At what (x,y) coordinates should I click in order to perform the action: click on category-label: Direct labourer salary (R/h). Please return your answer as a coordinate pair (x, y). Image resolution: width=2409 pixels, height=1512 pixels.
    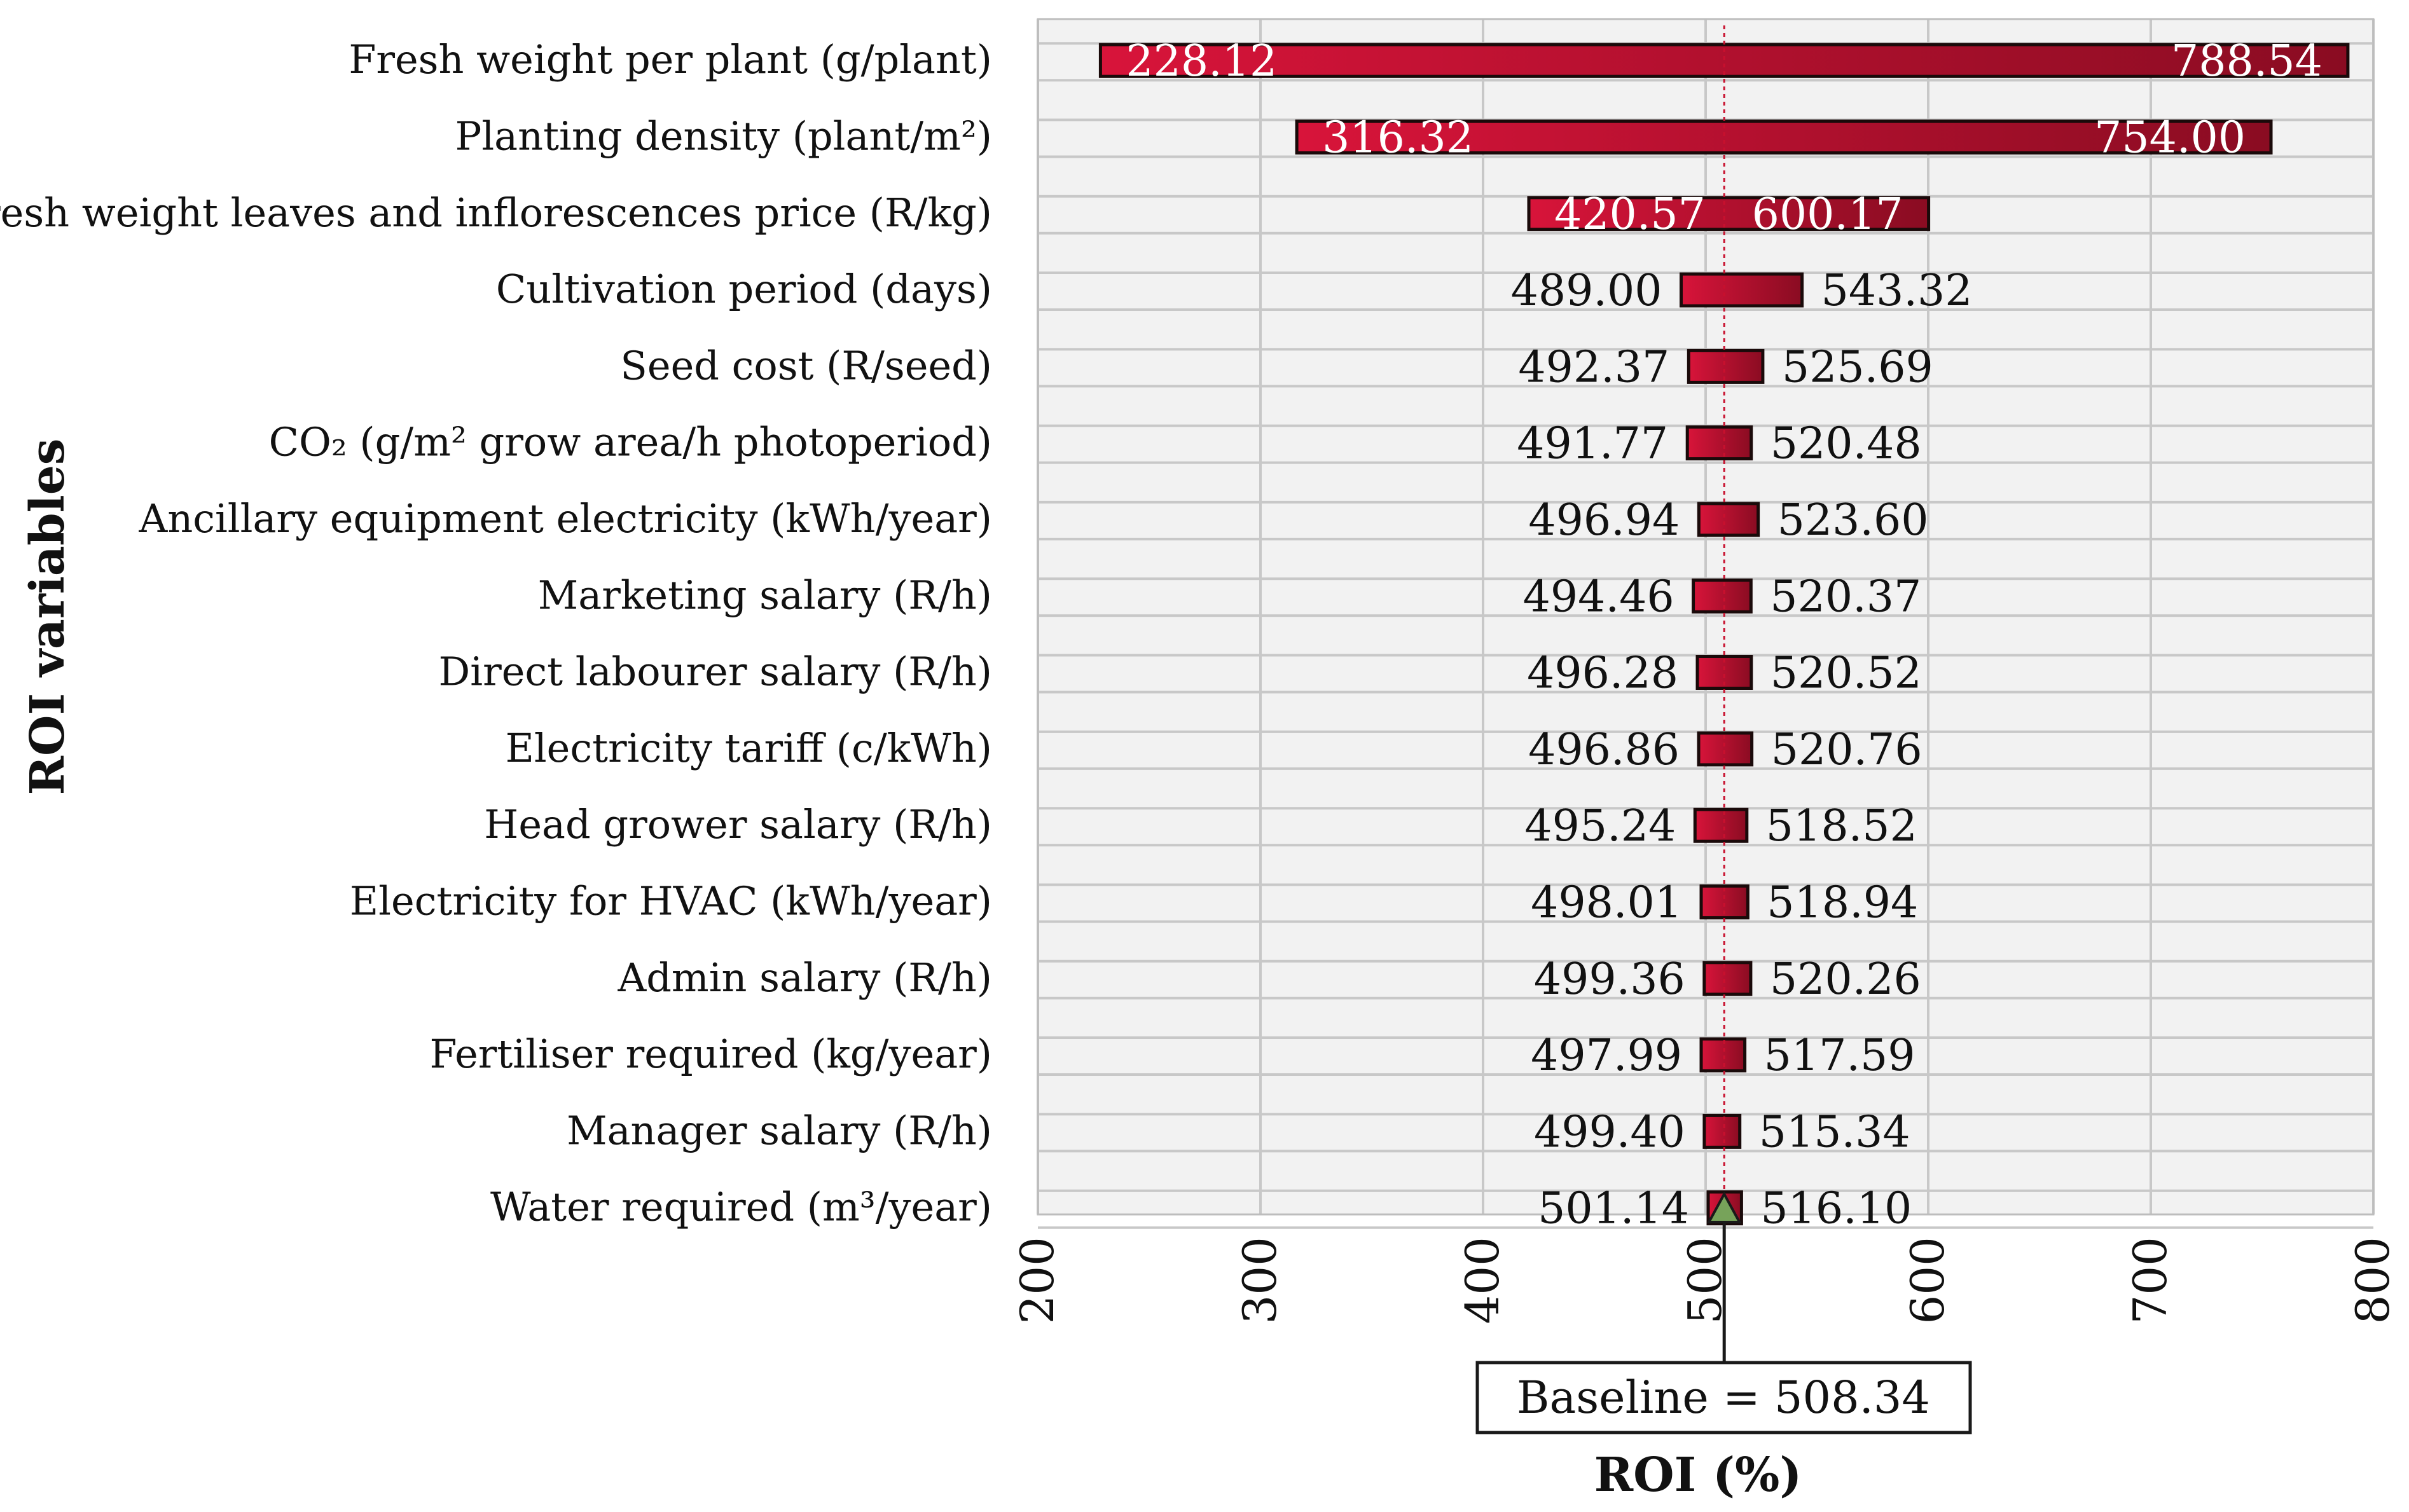
    Looking at the image, I should click on (715, 672).